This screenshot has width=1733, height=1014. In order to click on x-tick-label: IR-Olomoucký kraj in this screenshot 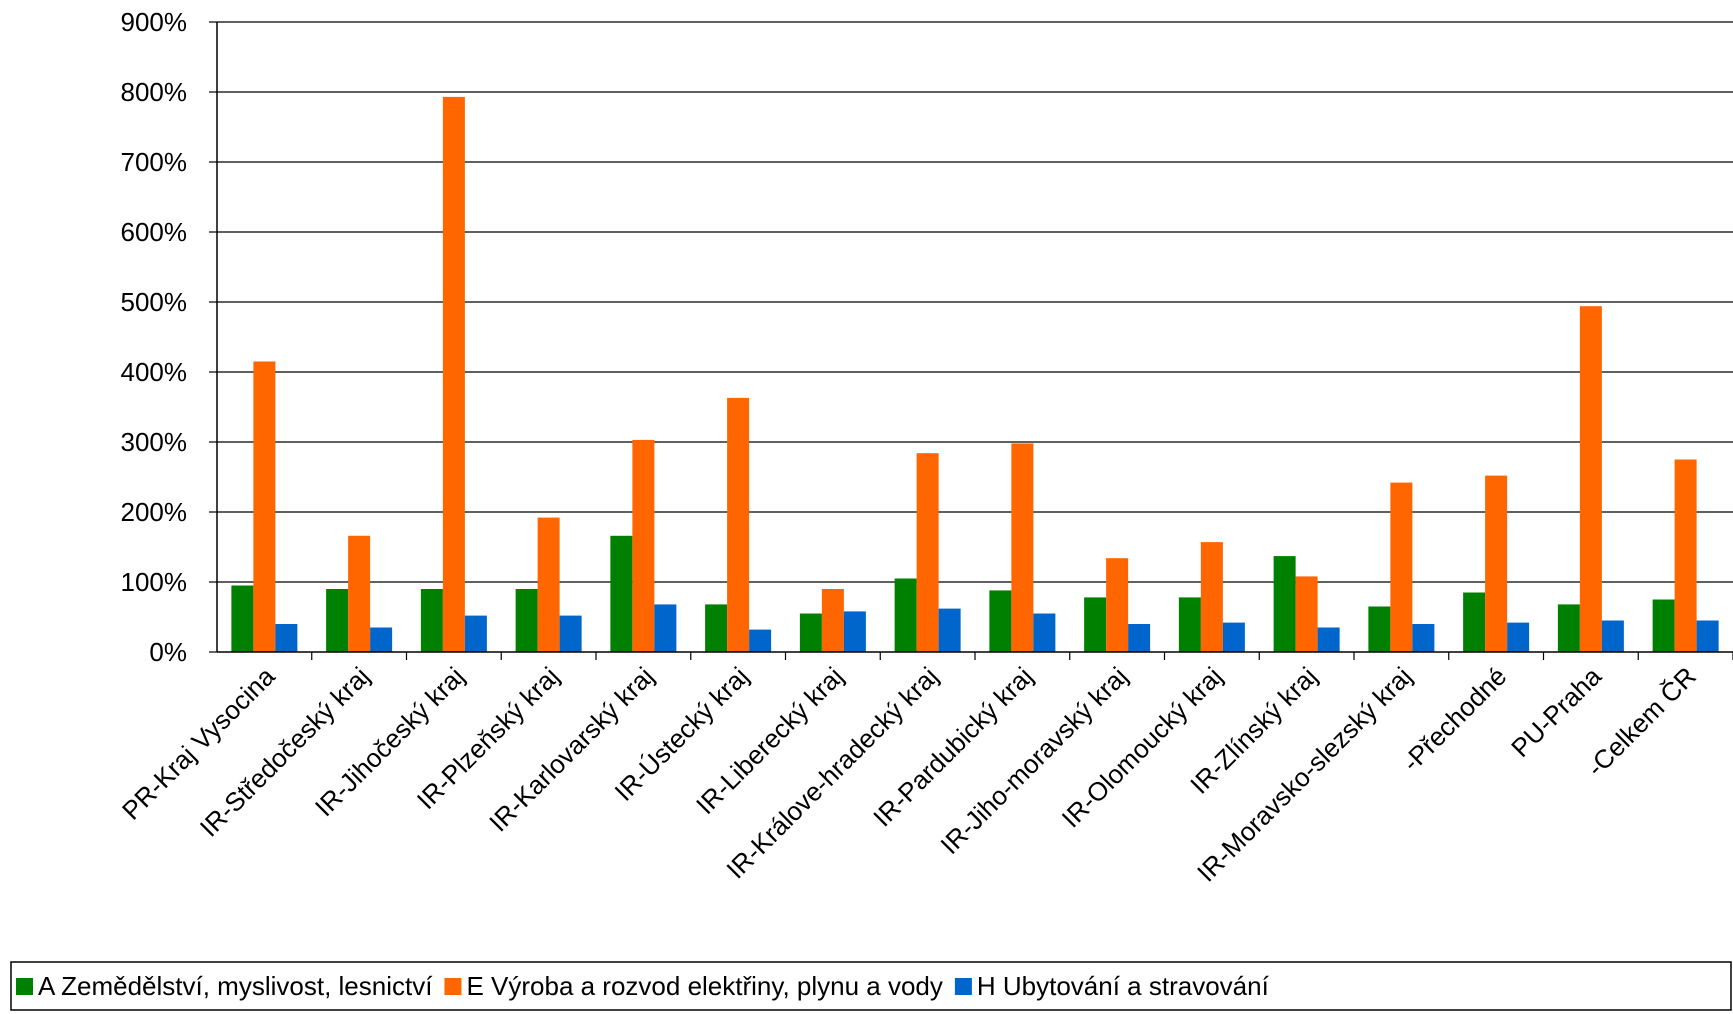, I will do `click(1142, 747)`.